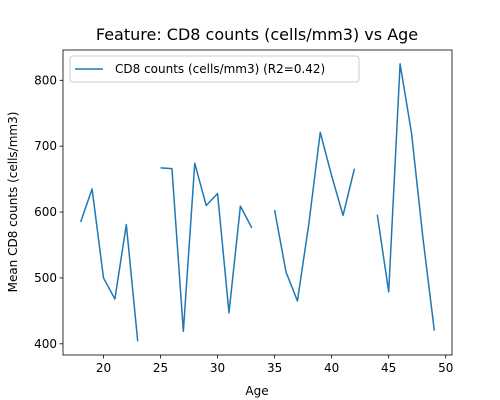 This screenshot has height=400, width=500. I want to click on x-axis-label: Age, so click(256, 391).